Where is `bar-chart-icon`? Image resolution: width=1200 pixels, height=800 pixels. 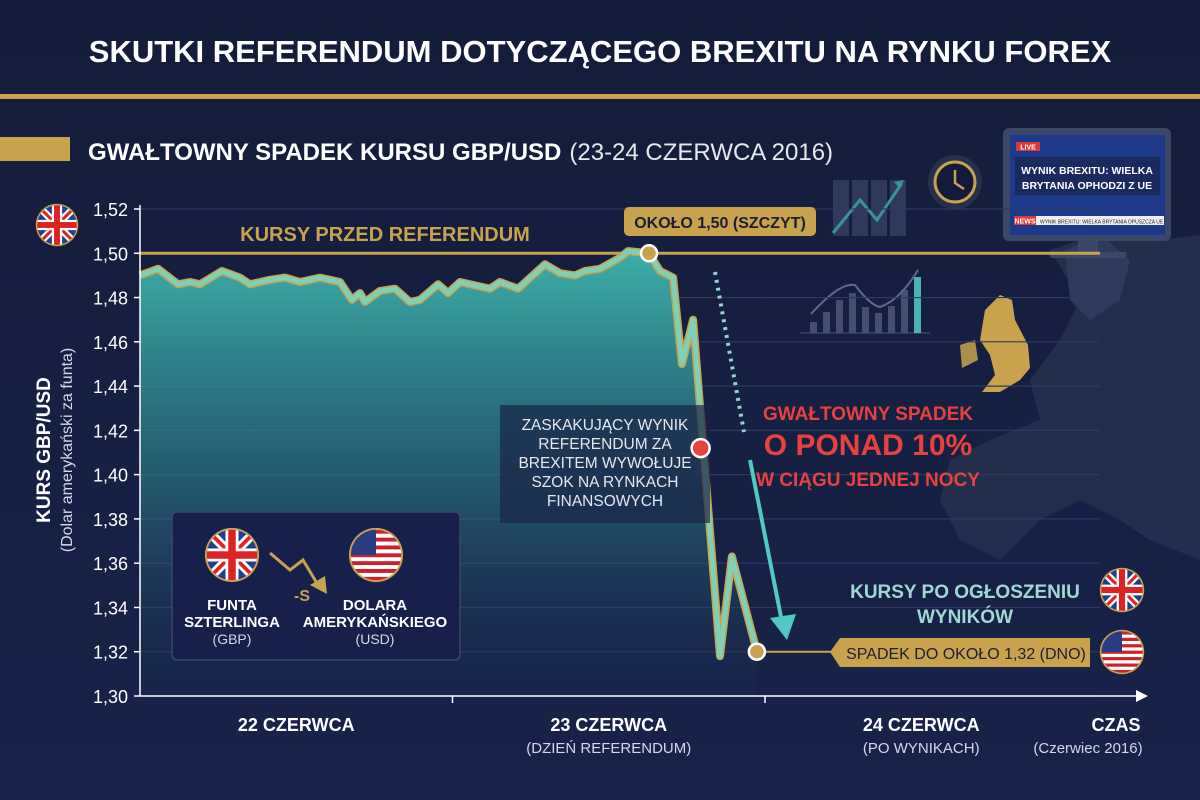
bar-chart-icon is located at coordinates (865, 301).